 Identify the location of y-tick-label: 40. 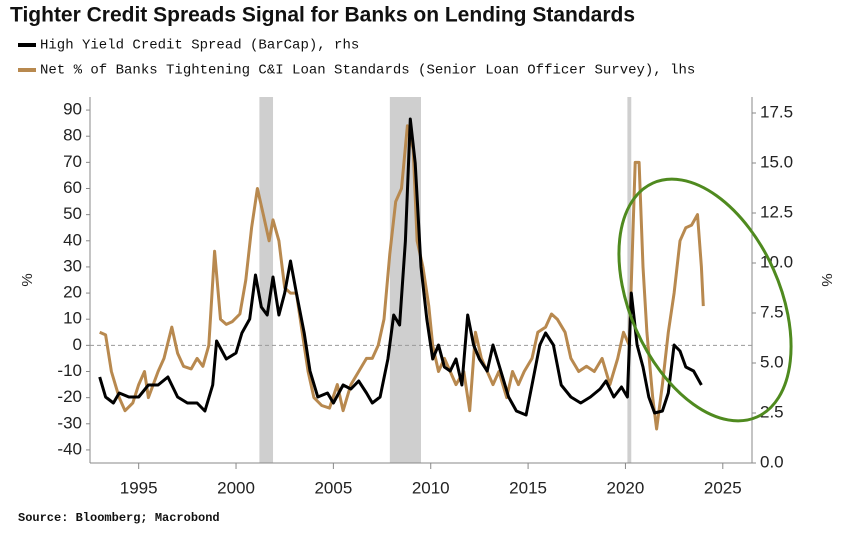
(72, 239).